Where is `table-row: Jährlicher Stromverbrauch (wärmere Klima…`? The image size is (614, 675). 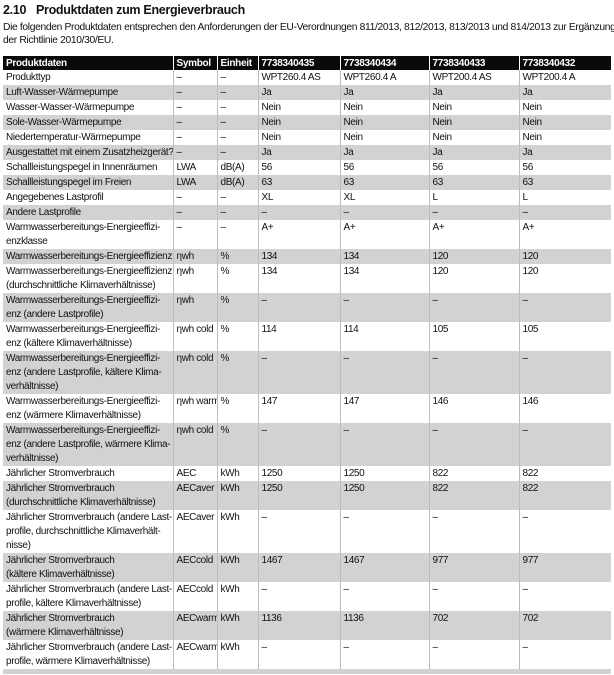
table-row: Jährlicher Stromverbrauch (wärmere Klima… is located at coordinates (307, 625).